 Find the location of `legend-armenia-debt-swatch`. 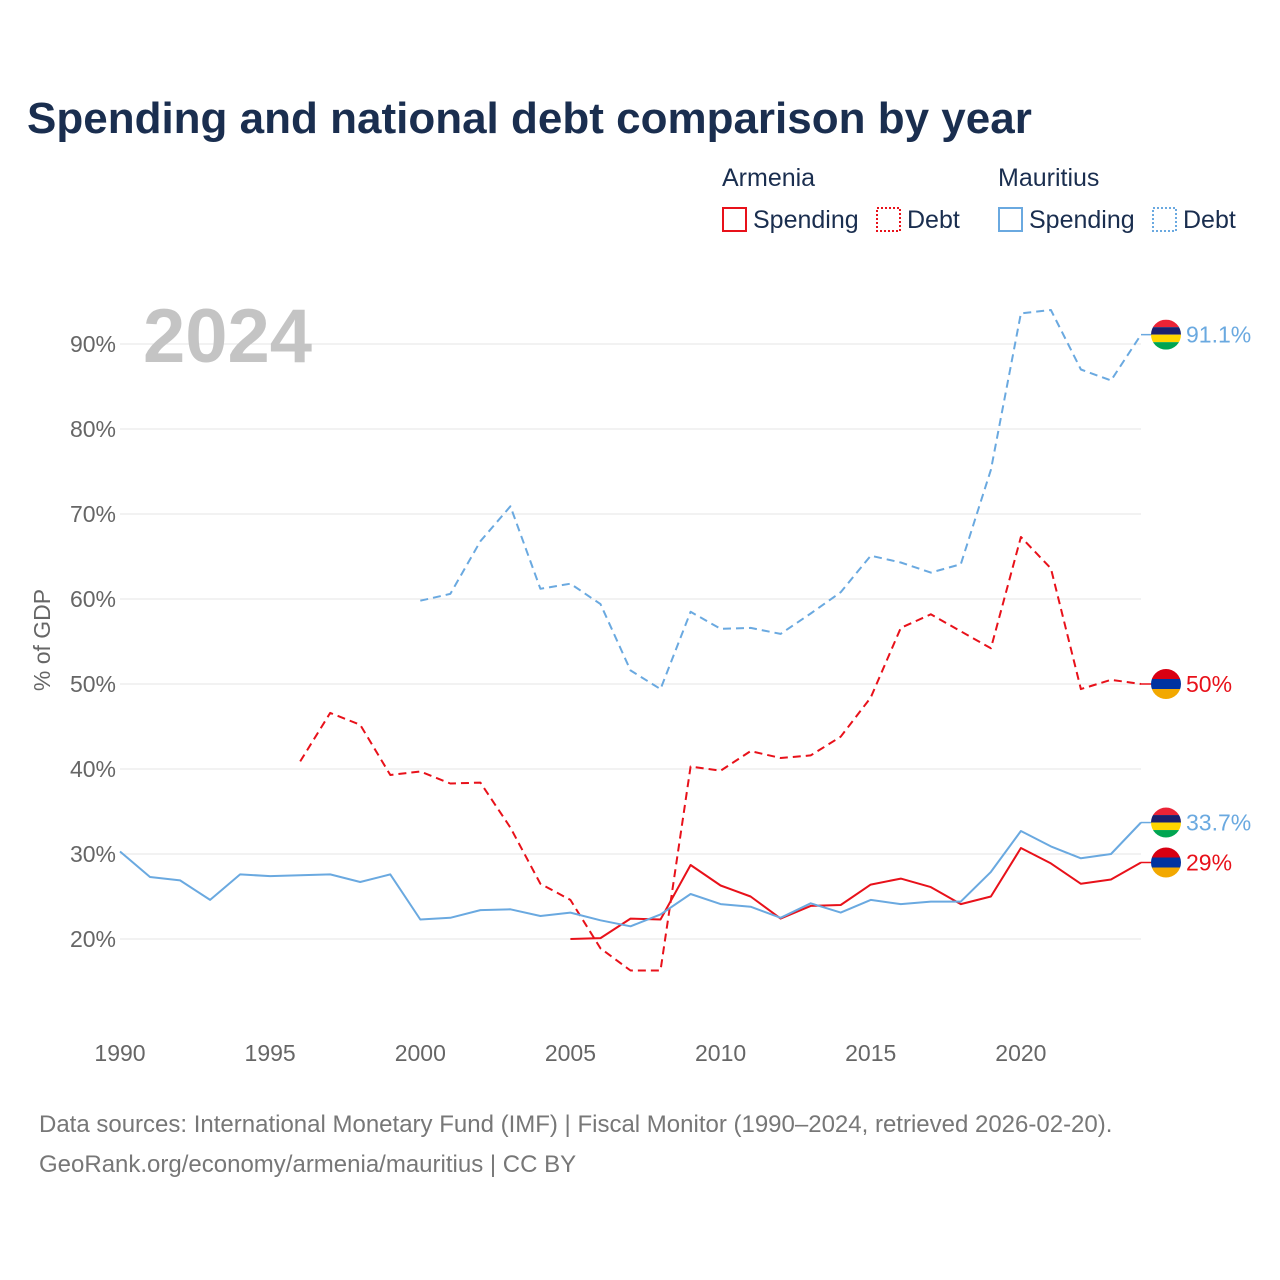

legend-armenia-debt-swatch is located at coordinates (888, 219).